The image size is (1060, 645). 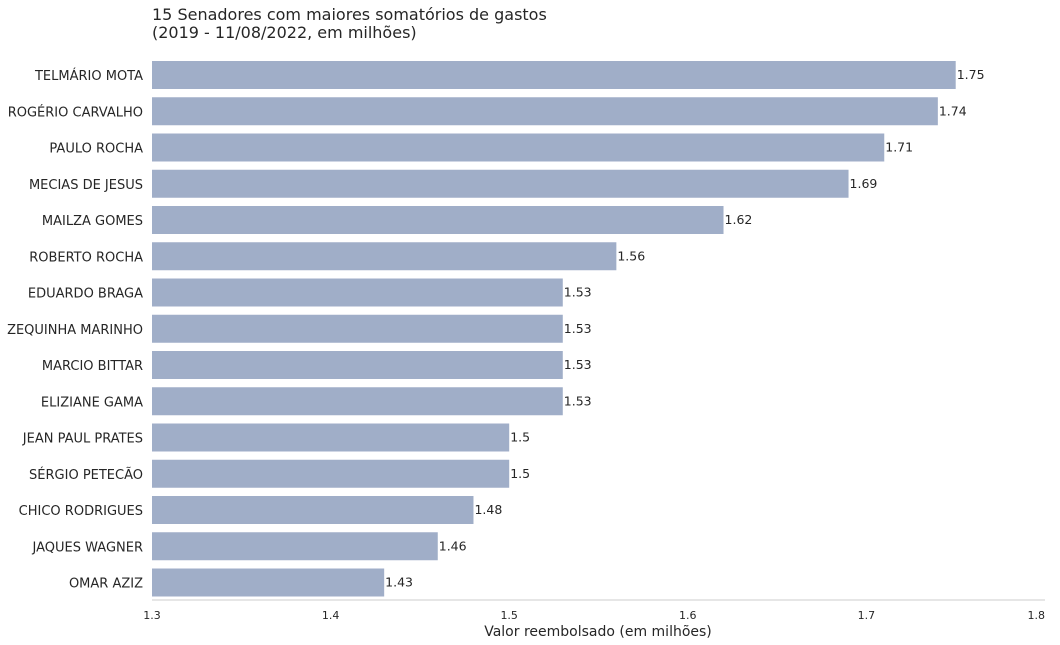 I want to click on value-label: 1.46, so click(x=453, y=545).